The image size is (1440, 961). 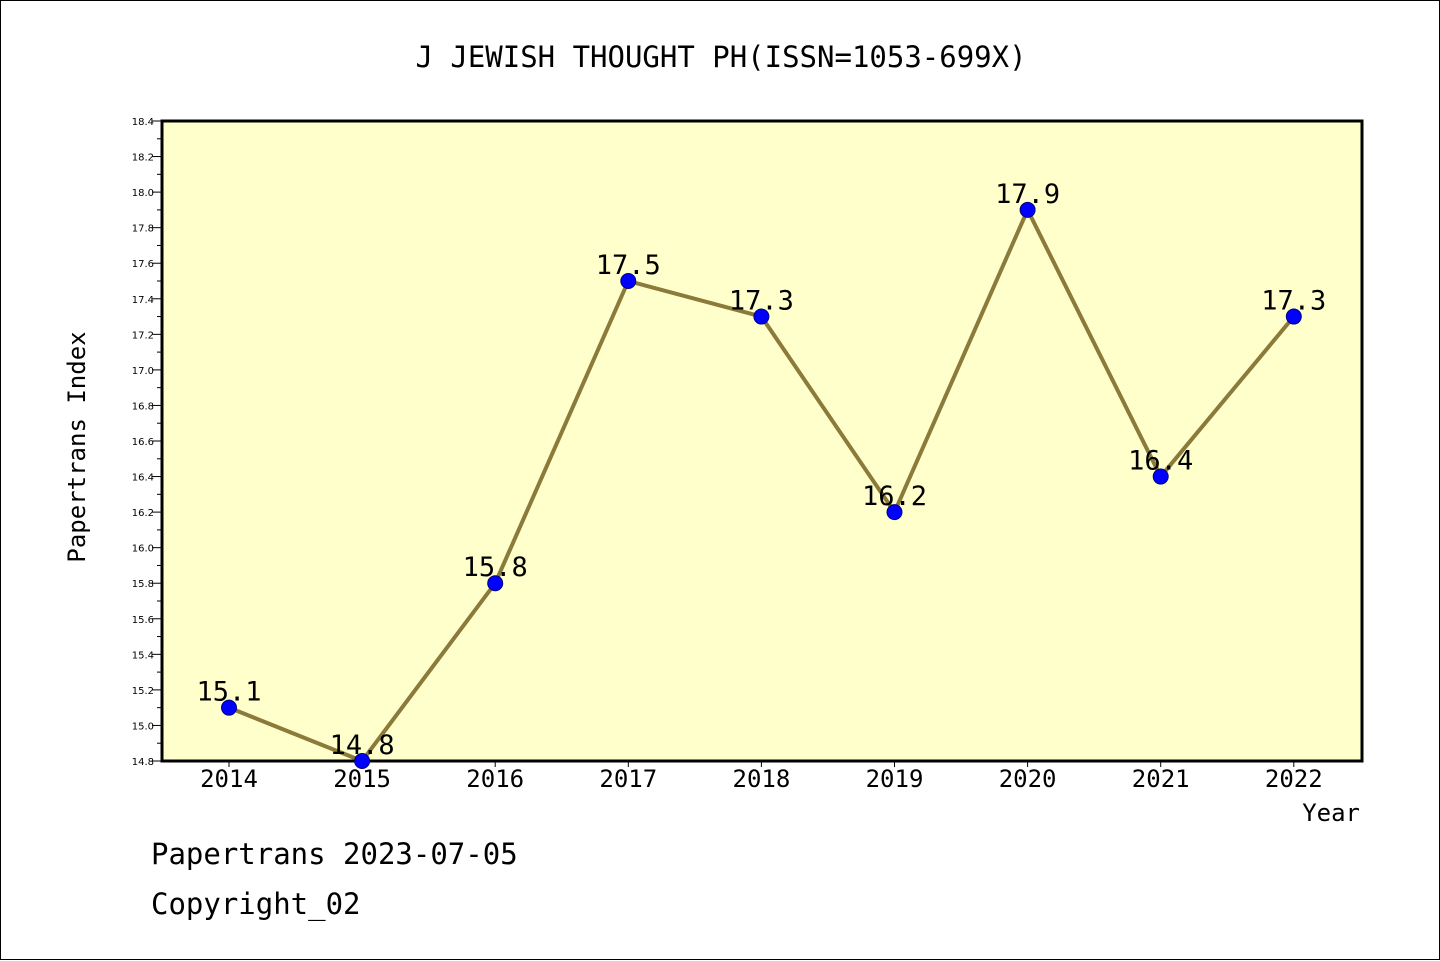 What do you see at coordinates (1294, 779) in the screenshot?
I see `x-tick-label: 2022` at bounding box center [1294, 779].